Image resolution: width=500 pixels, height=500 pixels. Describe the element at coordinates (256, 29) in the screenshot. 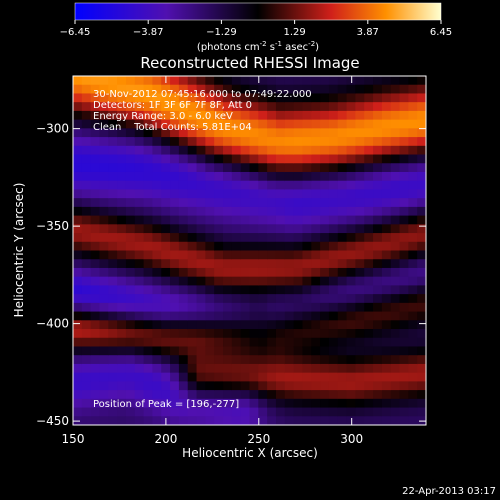

I see `colorbar-ticks: −6.45 −3.87 −1.29 1.29 3.87 6.45` at that location.